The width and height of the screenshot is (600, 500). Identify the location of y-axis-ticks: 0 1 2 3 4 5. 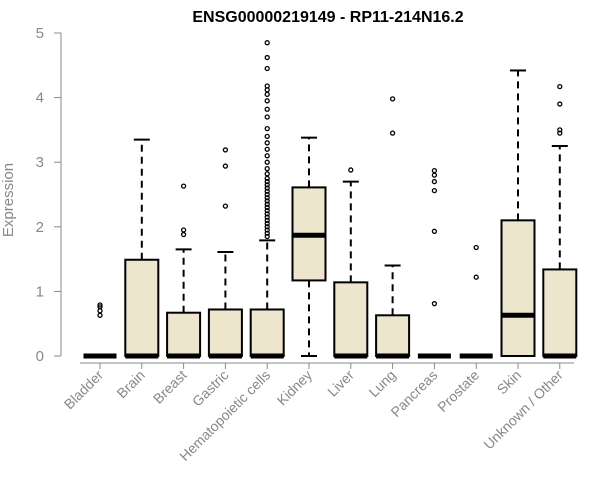
(48, 195).